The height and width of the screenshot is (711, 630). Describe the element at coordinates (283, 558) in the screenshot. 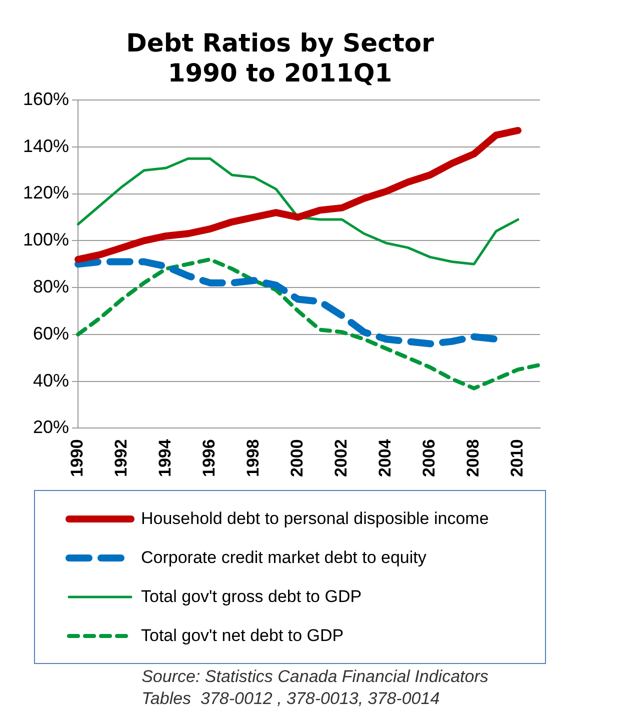

I see `legend-label: Corporate credit market debt to equity` at that location.